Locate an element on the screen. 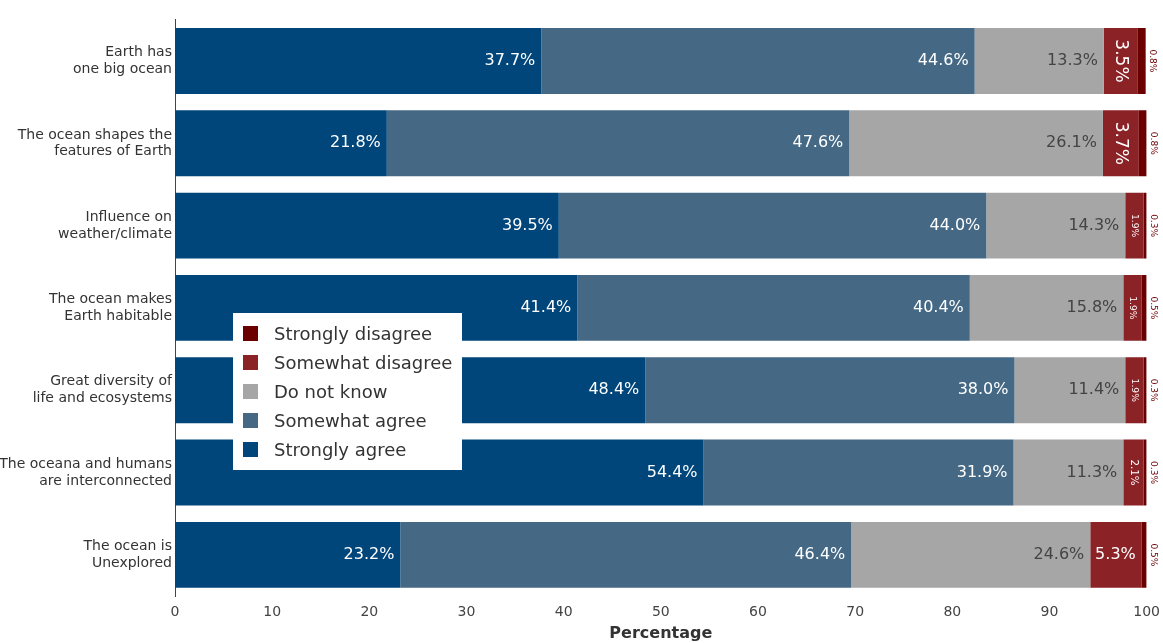 The height and width of the screenshot is (643, 1163). data-label: 5.3% is located at coordinates (1115, 553).